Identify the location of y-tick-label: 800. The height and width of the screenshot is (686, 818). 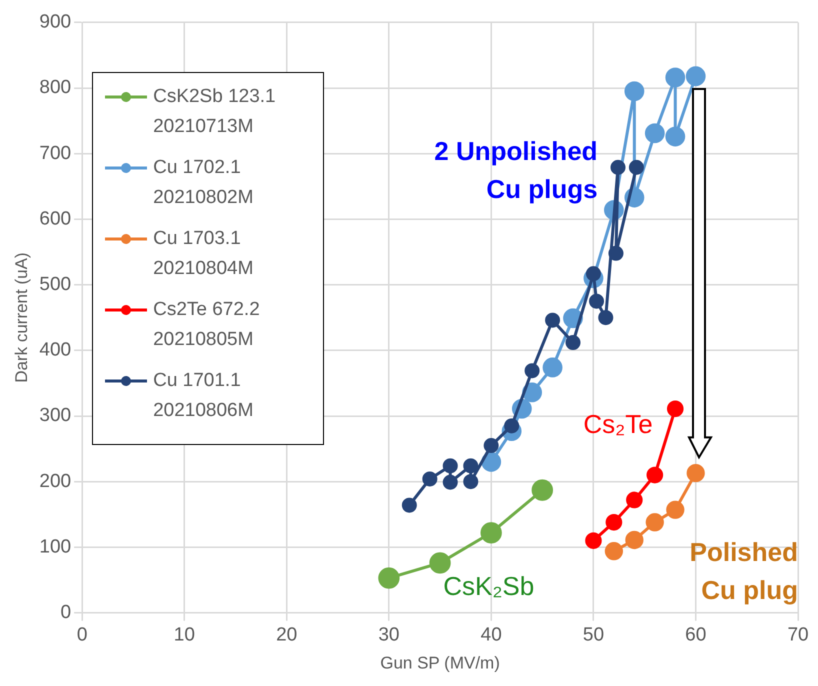
(55, 87).